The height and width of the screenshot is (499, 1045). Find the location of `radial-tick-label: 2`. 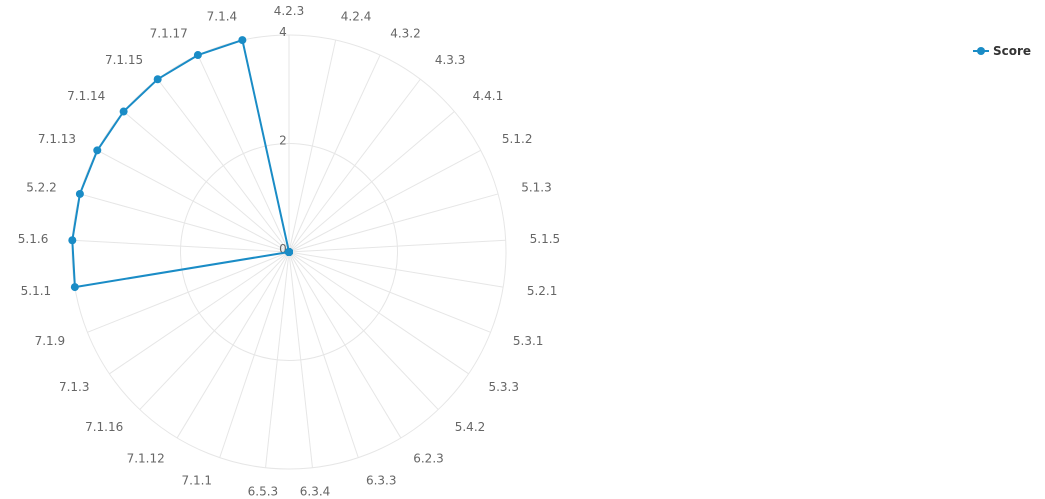

radial-tick-label: 2 is located at coordinates (283, 141).